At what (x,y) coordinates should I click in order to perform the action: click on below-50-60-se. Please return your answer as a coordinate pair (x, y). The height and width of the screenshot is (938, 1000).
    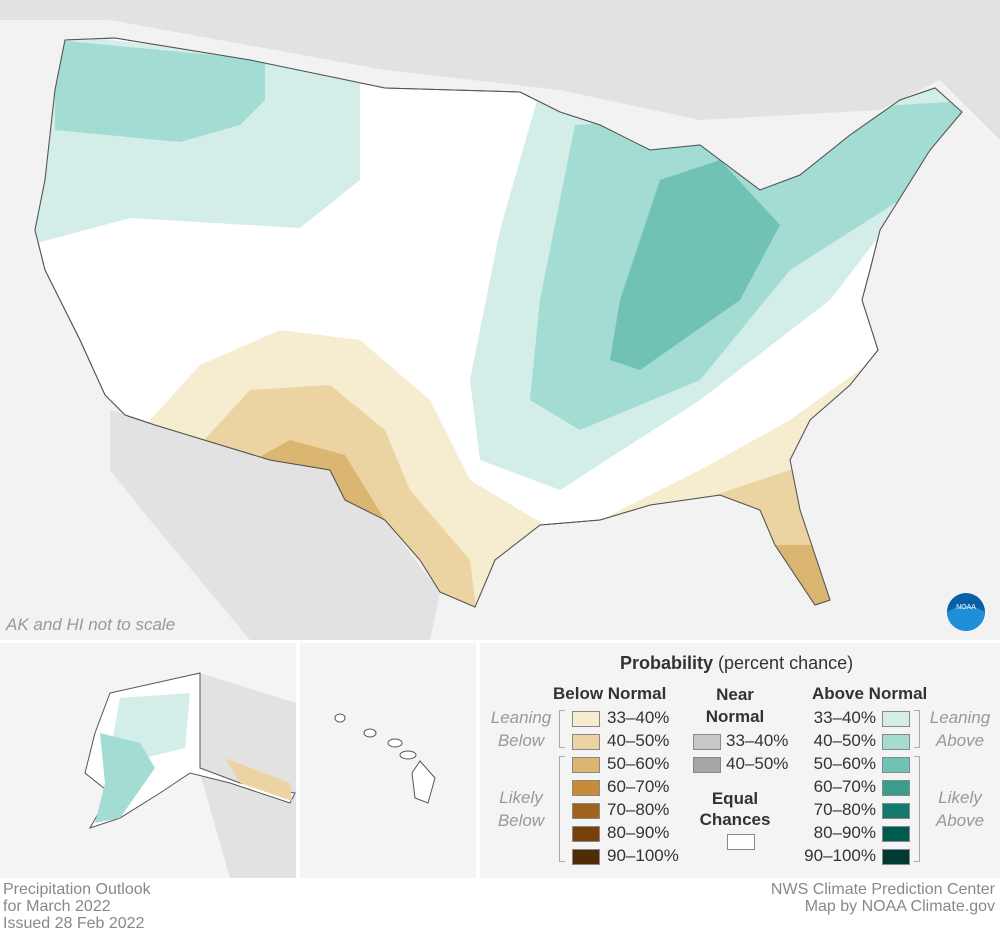
    Looking at the image, I should click on (805, 576).